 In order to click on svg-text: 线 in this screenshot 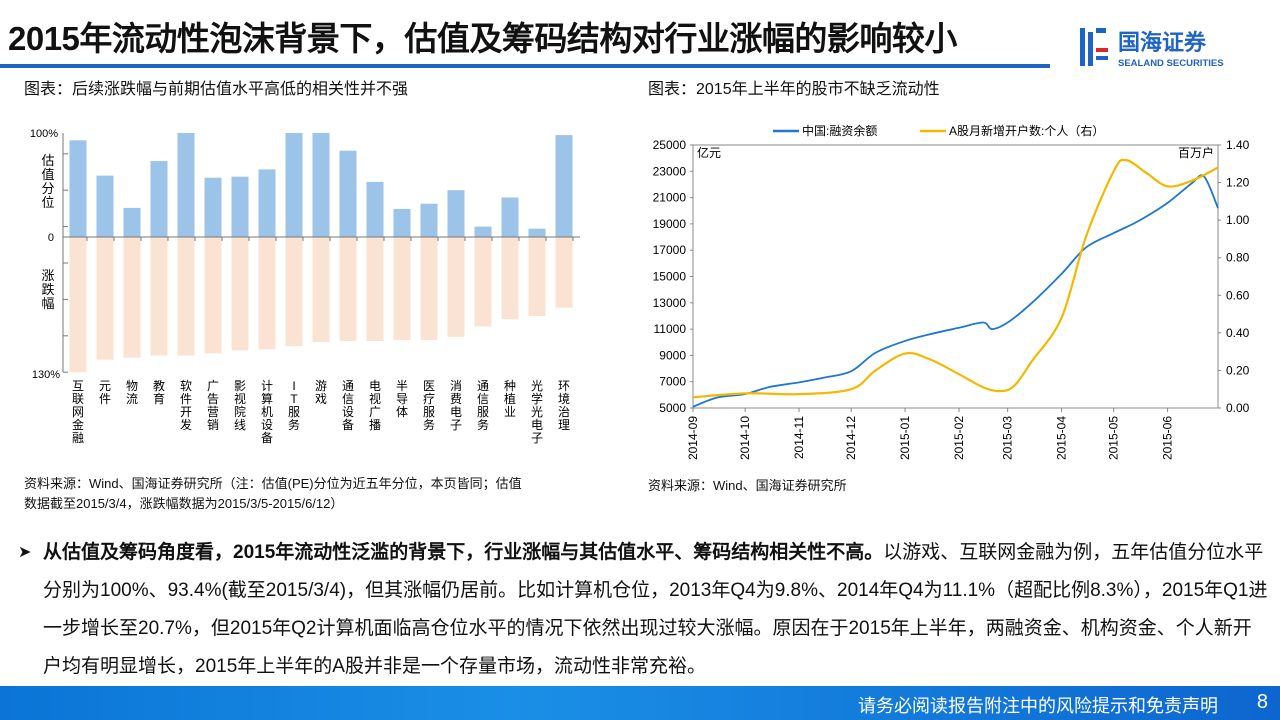, I will do `click(240, 425)`.